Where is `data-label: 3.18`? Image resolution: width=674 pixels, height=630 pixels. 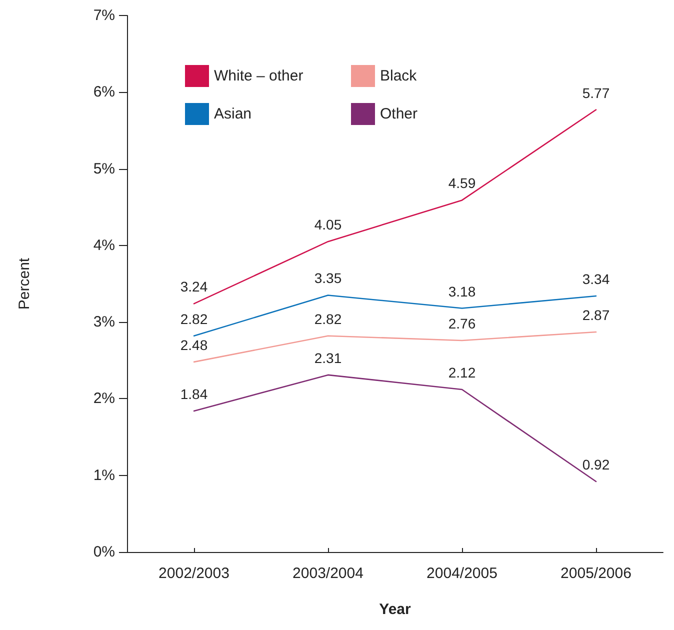
data-label: 3.18 is located at coordinates (462, 291).